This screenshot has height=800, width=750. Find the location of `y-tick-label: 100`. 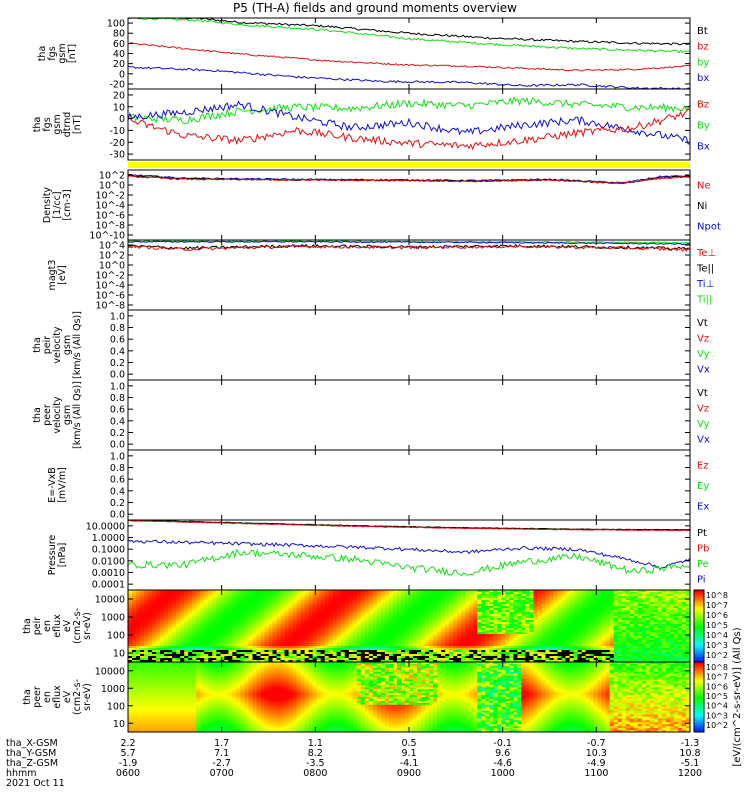

y-tick-label: 100 is located at coordinates (116, 24).